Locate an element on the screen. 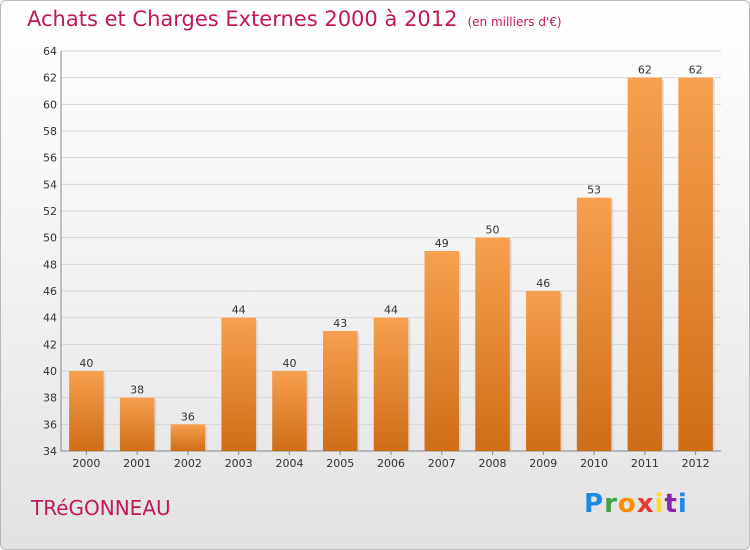 The image size is (750, 550). logo-letter: x is located at coordinates (645, 504).